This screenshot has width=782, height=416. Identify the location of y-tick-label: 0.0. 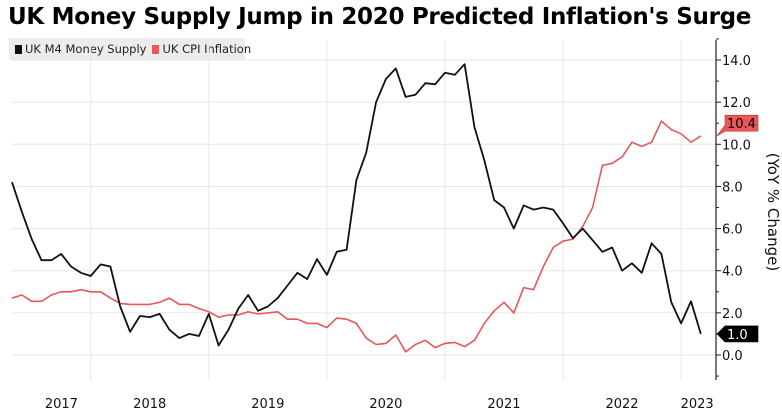
(732, 356).